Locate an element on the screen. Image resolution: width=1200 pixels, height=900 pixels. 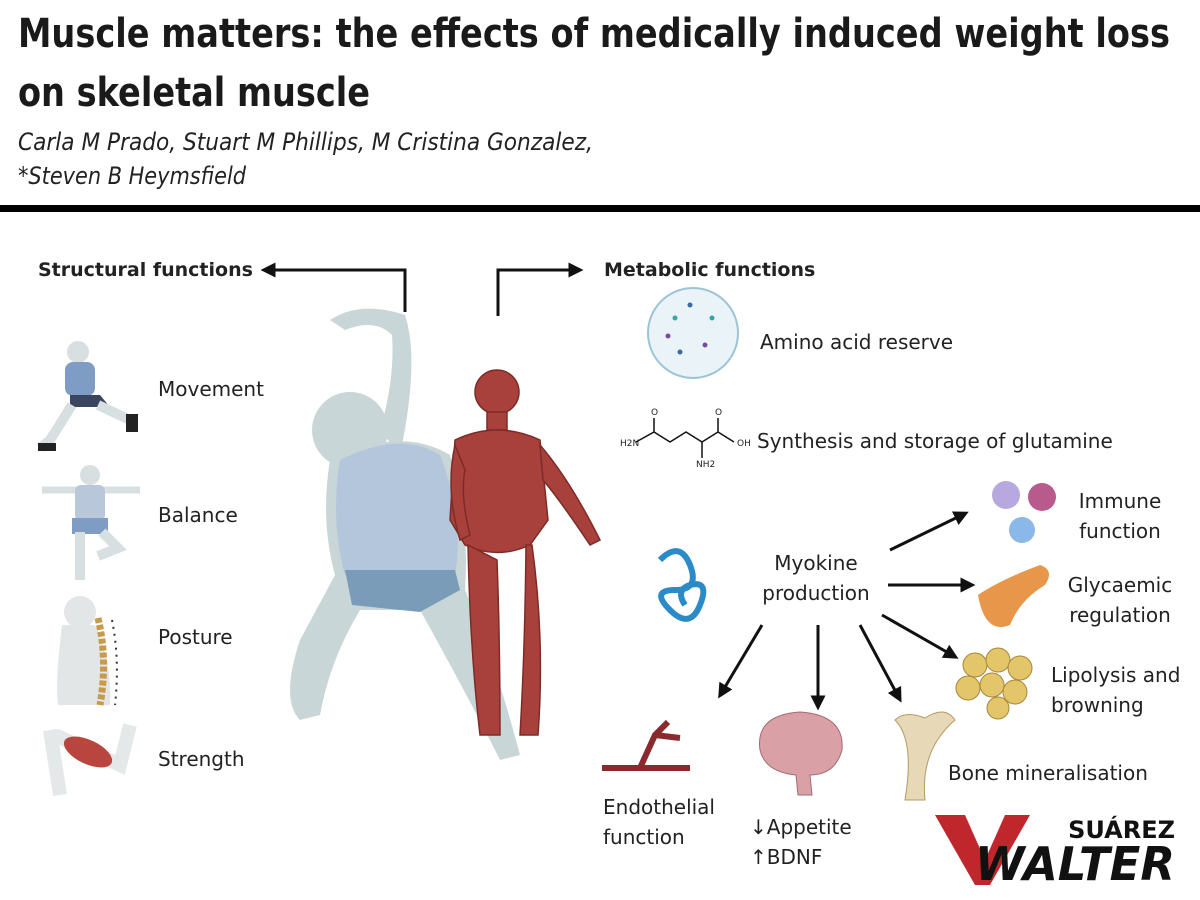
immune-icon is located at coordinates (1024, 512).